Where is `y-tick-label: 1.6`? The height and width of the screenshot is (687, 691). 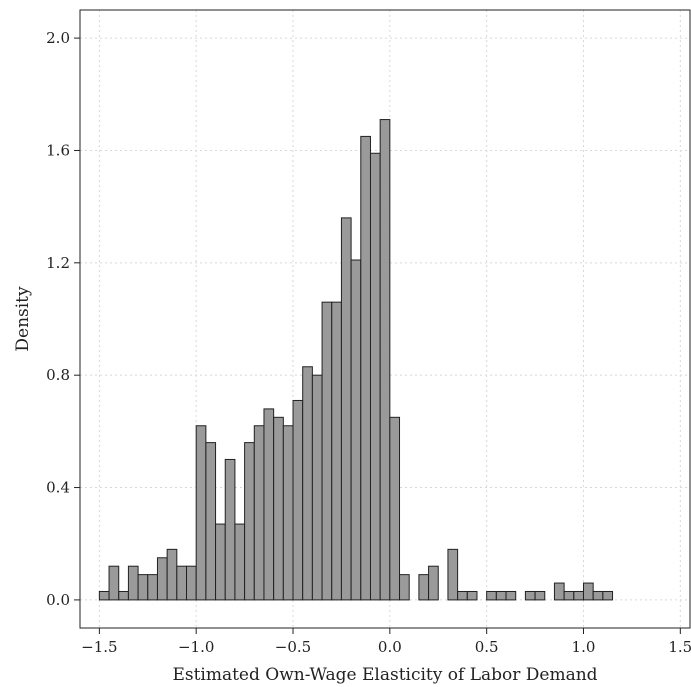
y-tick-label: 1.6 is located at coordinates (58, 150).